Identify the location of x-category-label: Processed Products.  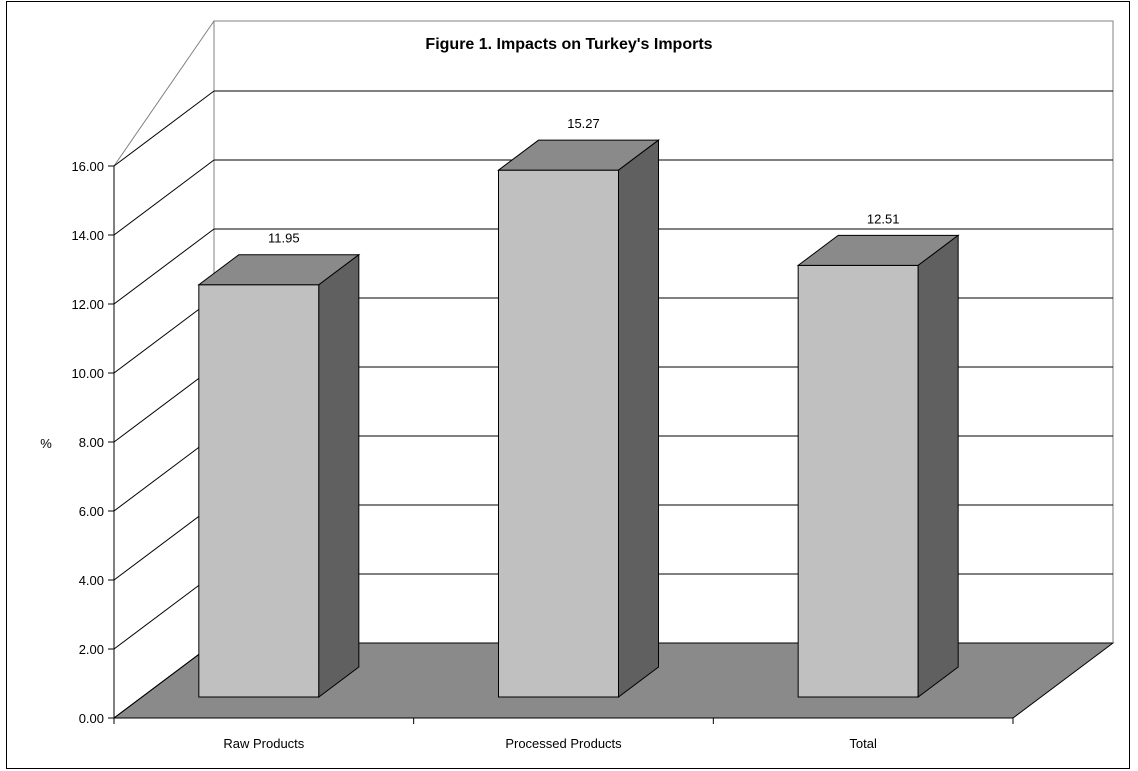
(563, 743).